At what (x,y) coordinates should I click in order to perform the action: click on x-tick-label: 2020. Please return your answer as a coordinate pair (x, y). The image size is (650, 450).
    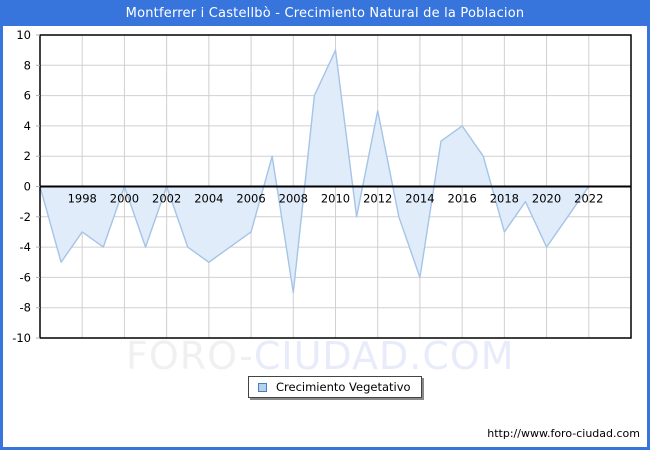
    Looking at the image, I should click on (546, 199).